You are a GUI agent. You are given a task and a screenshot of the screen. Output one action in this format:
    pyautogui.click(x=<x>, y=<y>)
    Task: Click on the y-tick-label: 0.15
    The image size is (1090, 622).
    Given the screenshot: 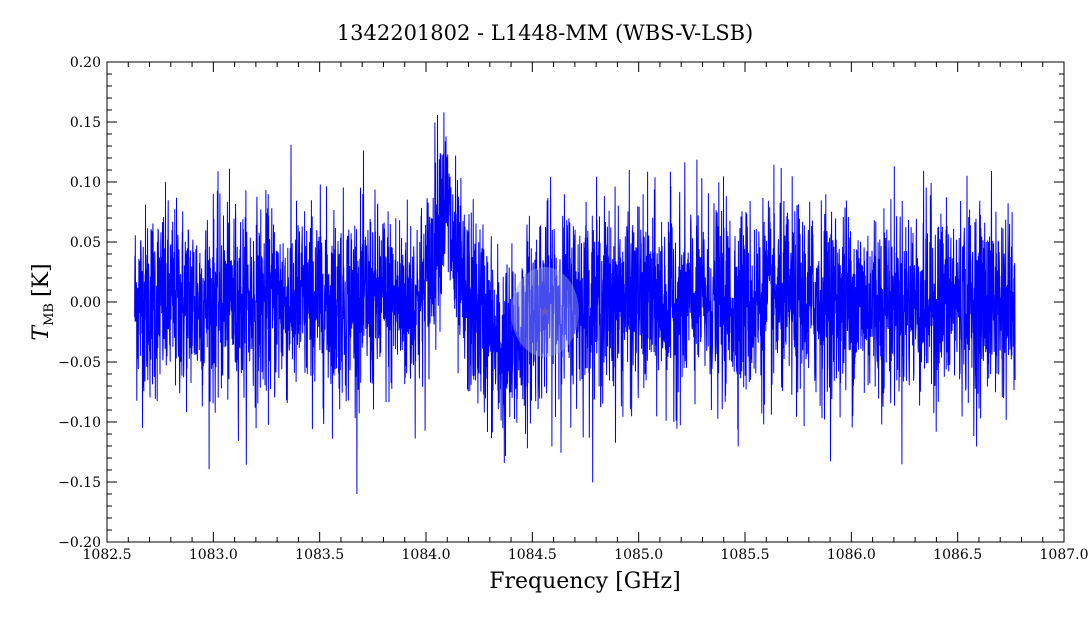 What is the action you would take?
    pyautogui.click(x=85, y=123)
    